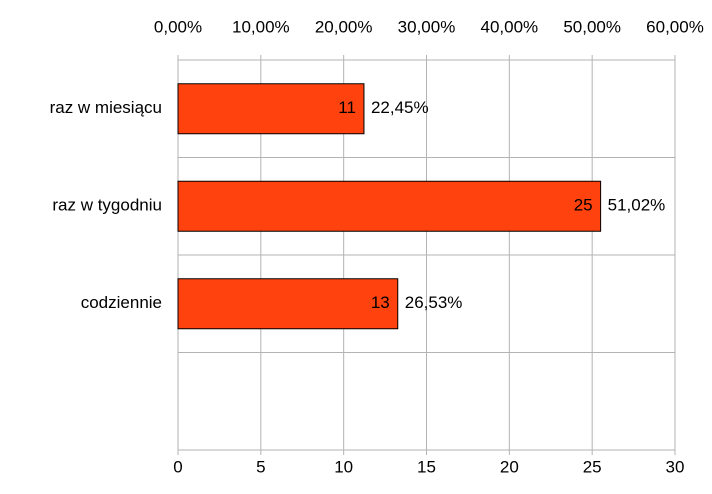  I want to click on count-label: 13, so click(380, 302).